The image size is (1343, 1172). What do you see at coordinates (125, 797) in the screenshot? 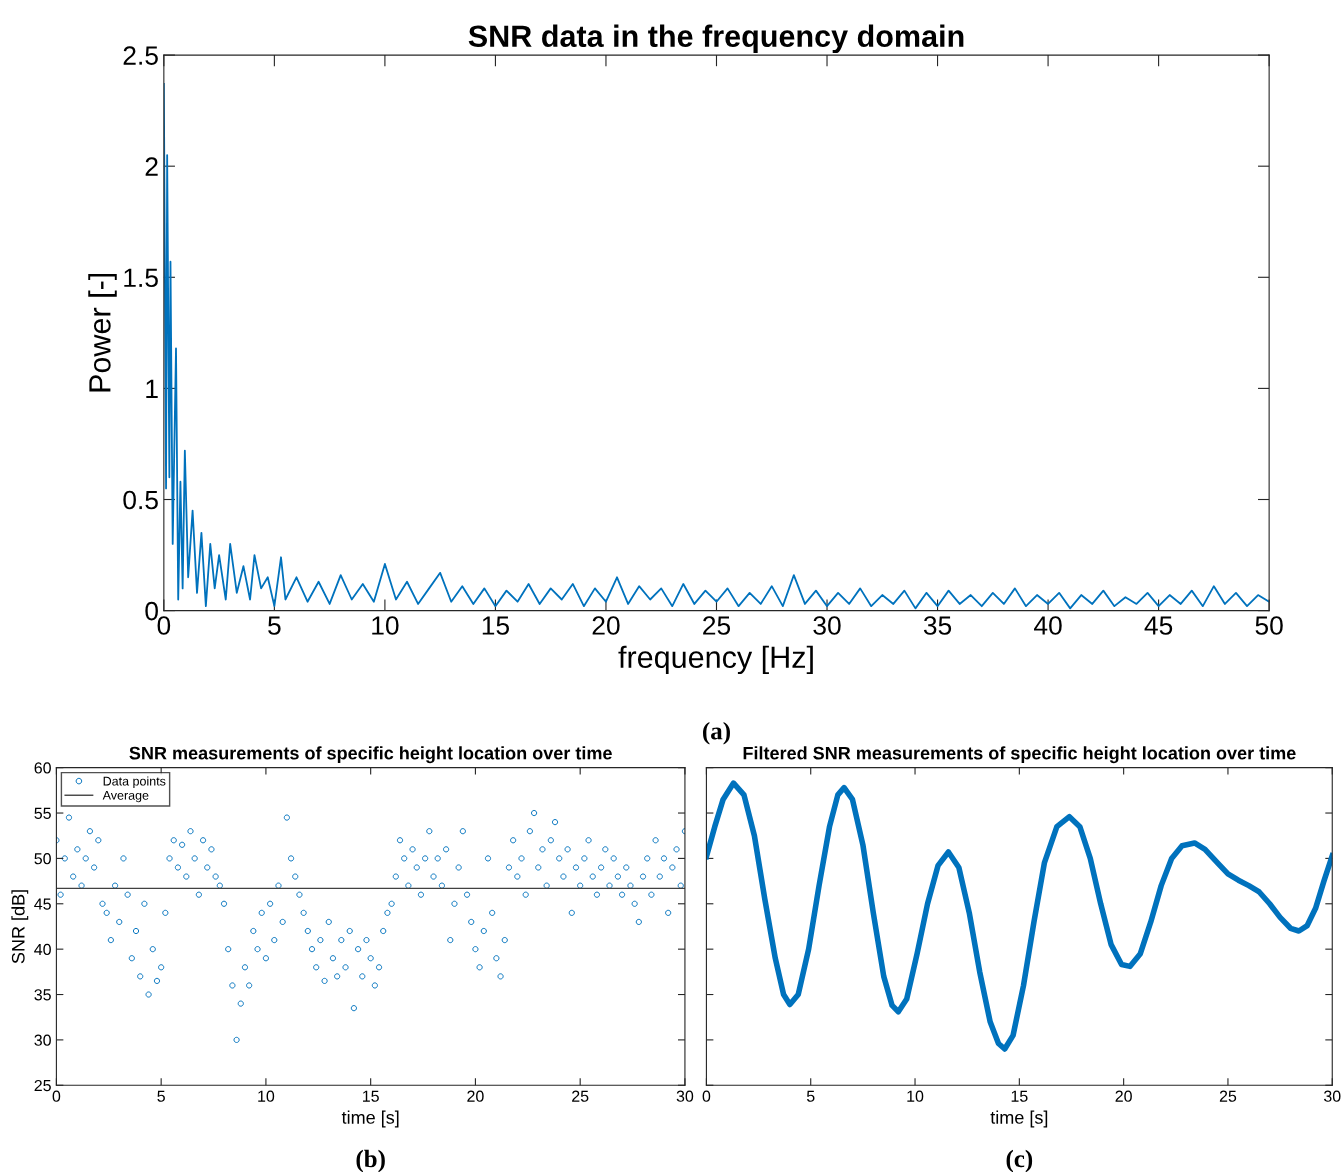
I see `legend-label: Average` at bounding box center [125, 797].